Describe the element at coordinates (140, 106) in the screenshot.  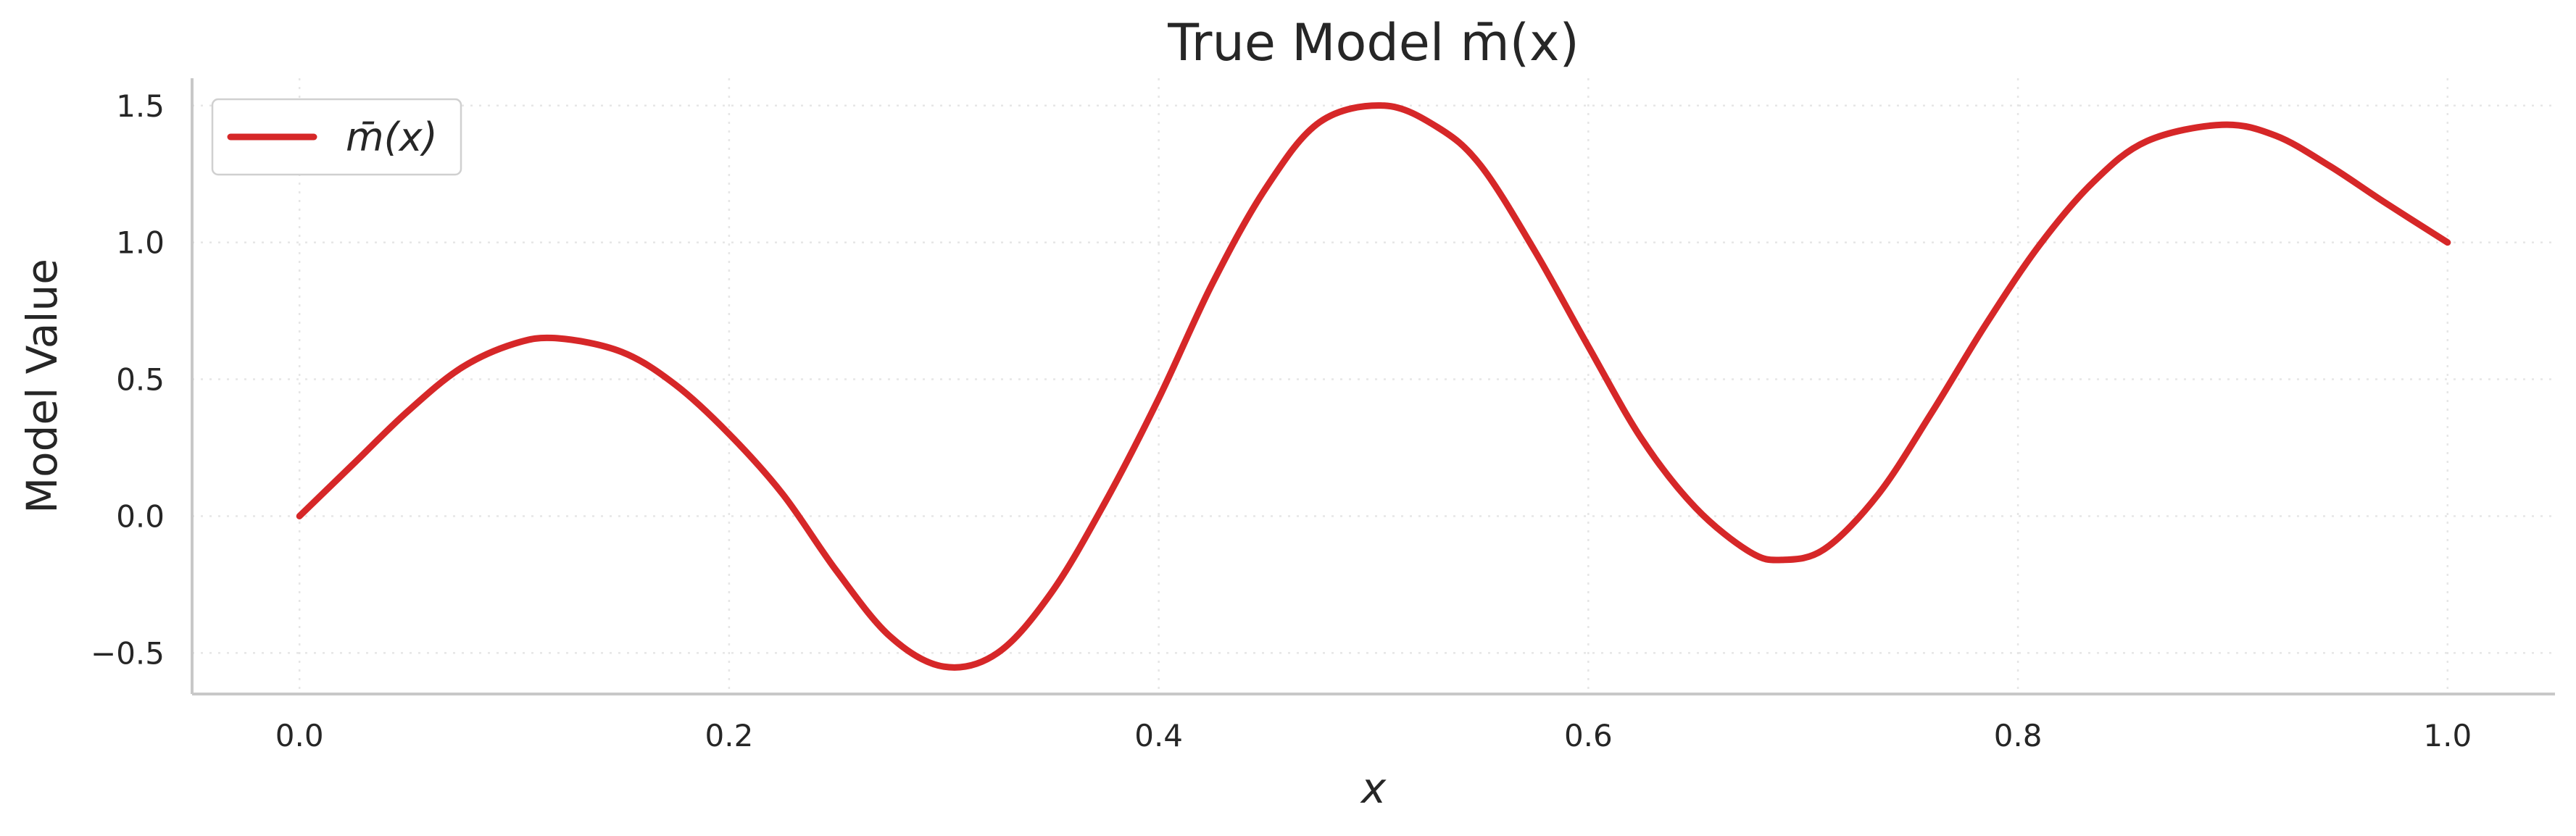
I see `y-tick-label: 1.5` at that location.